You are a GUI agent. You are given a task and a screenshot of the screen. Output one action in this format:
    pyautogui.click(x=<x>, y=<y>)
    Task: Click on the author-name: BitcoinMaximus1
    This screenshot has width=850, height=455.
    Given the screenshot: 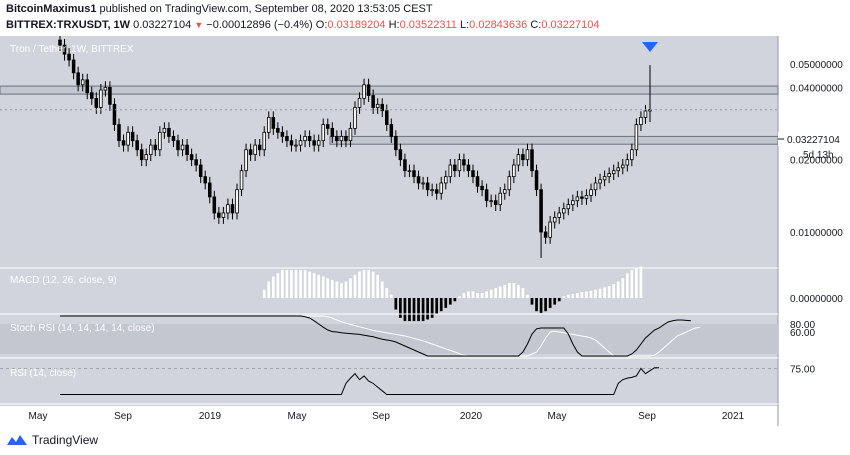 What is the action you would take?
    pyautogui.click(x=51, y=9)
    